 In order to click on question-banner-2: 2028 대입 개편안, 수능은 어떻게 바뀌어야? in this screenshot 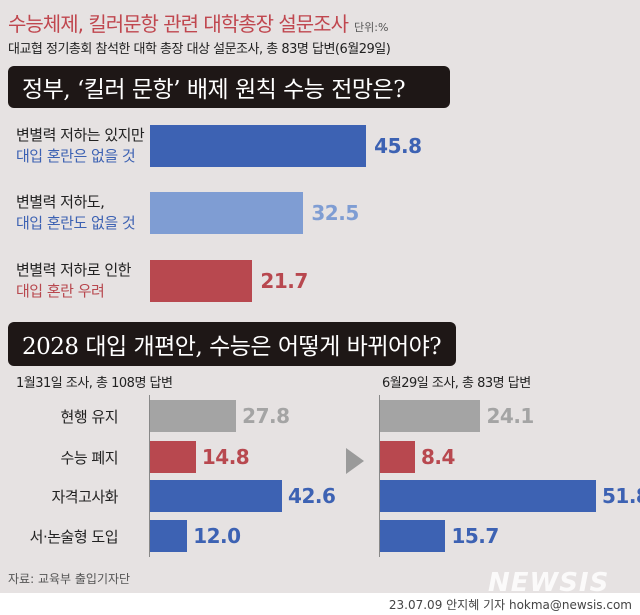, I will do `click(232, 344)`.